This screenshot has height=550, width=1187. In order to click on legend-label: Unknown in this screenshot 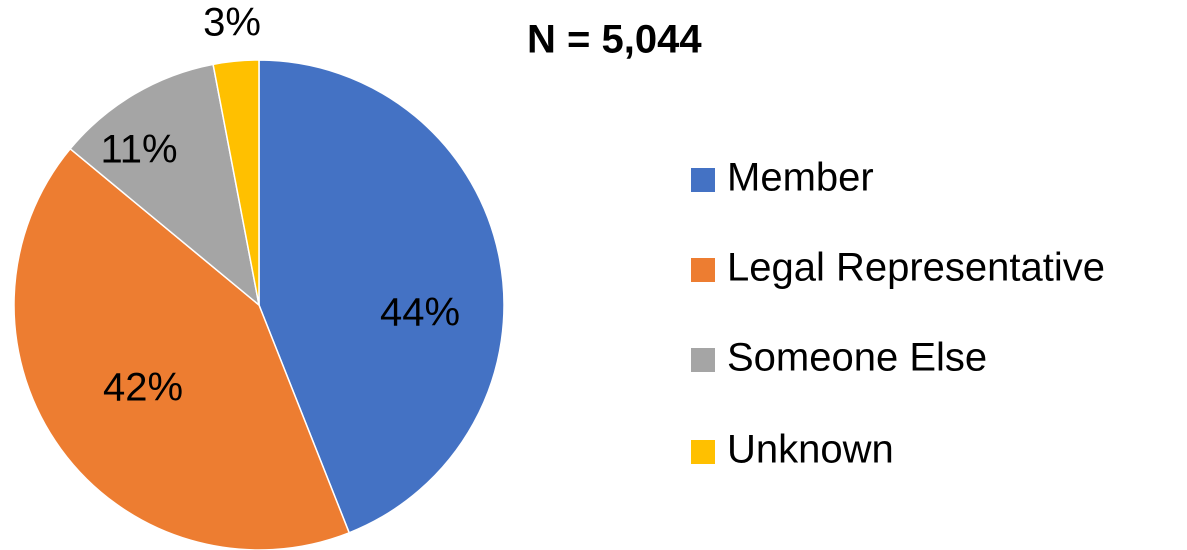, I will do `click(810, 450)`.